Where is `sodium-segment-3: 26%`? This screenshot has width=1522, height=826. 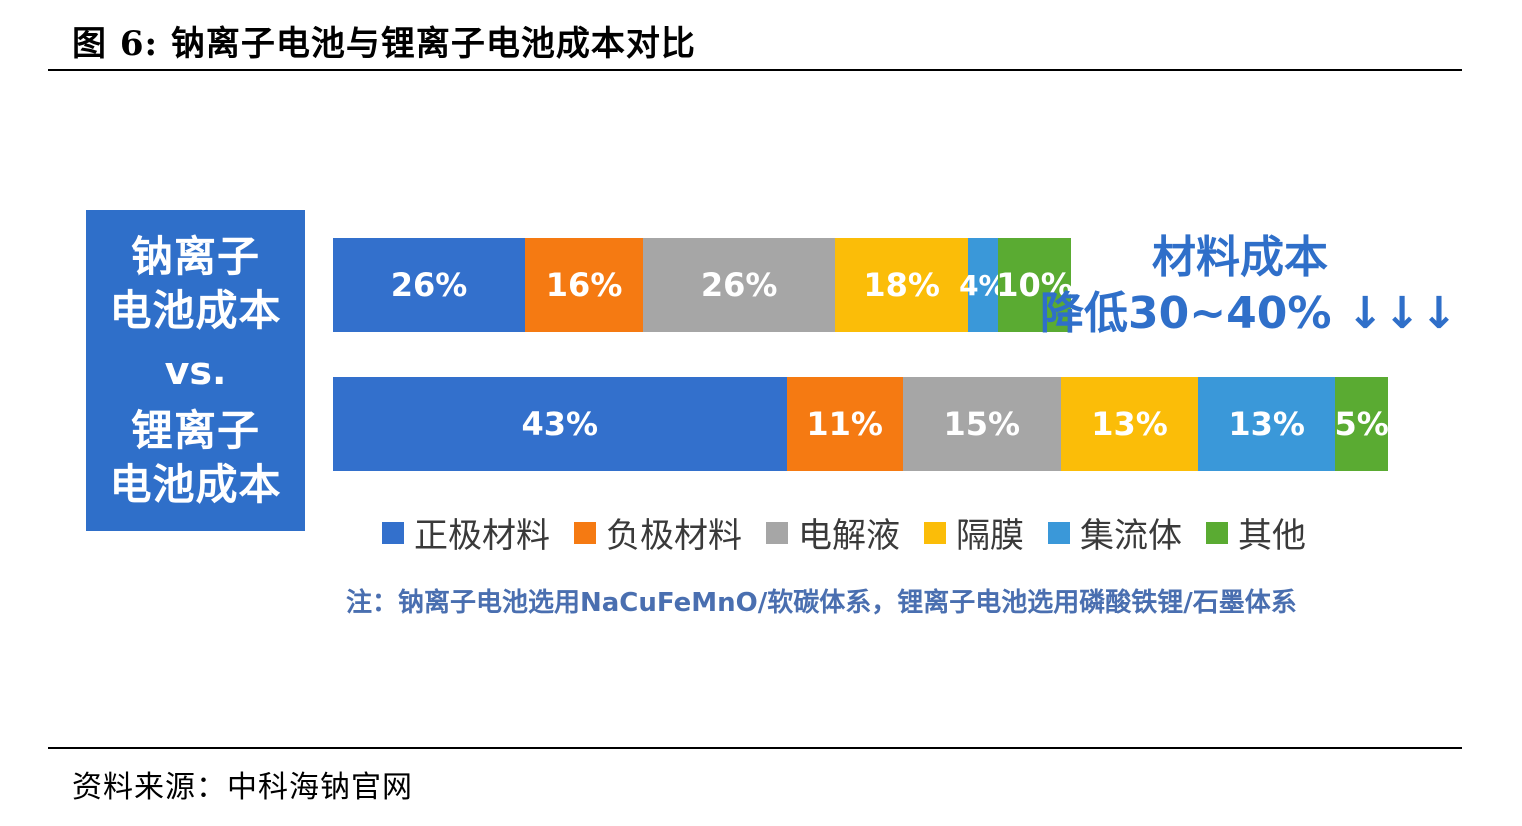
sodium-segment-3: 26% is located at coordinates (739, 285).